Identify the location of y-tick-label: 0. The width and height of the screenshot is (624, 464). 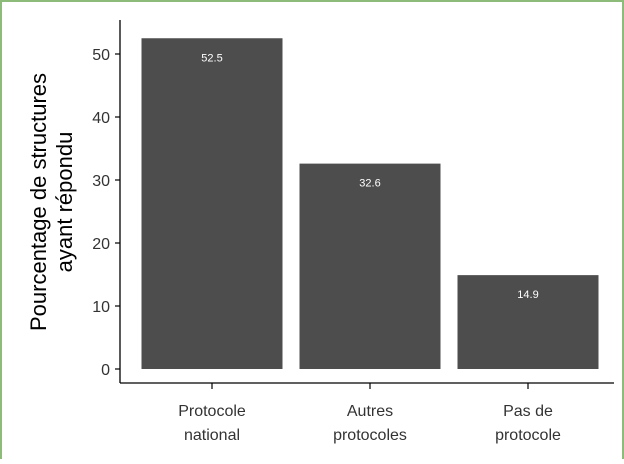
(105, 370).